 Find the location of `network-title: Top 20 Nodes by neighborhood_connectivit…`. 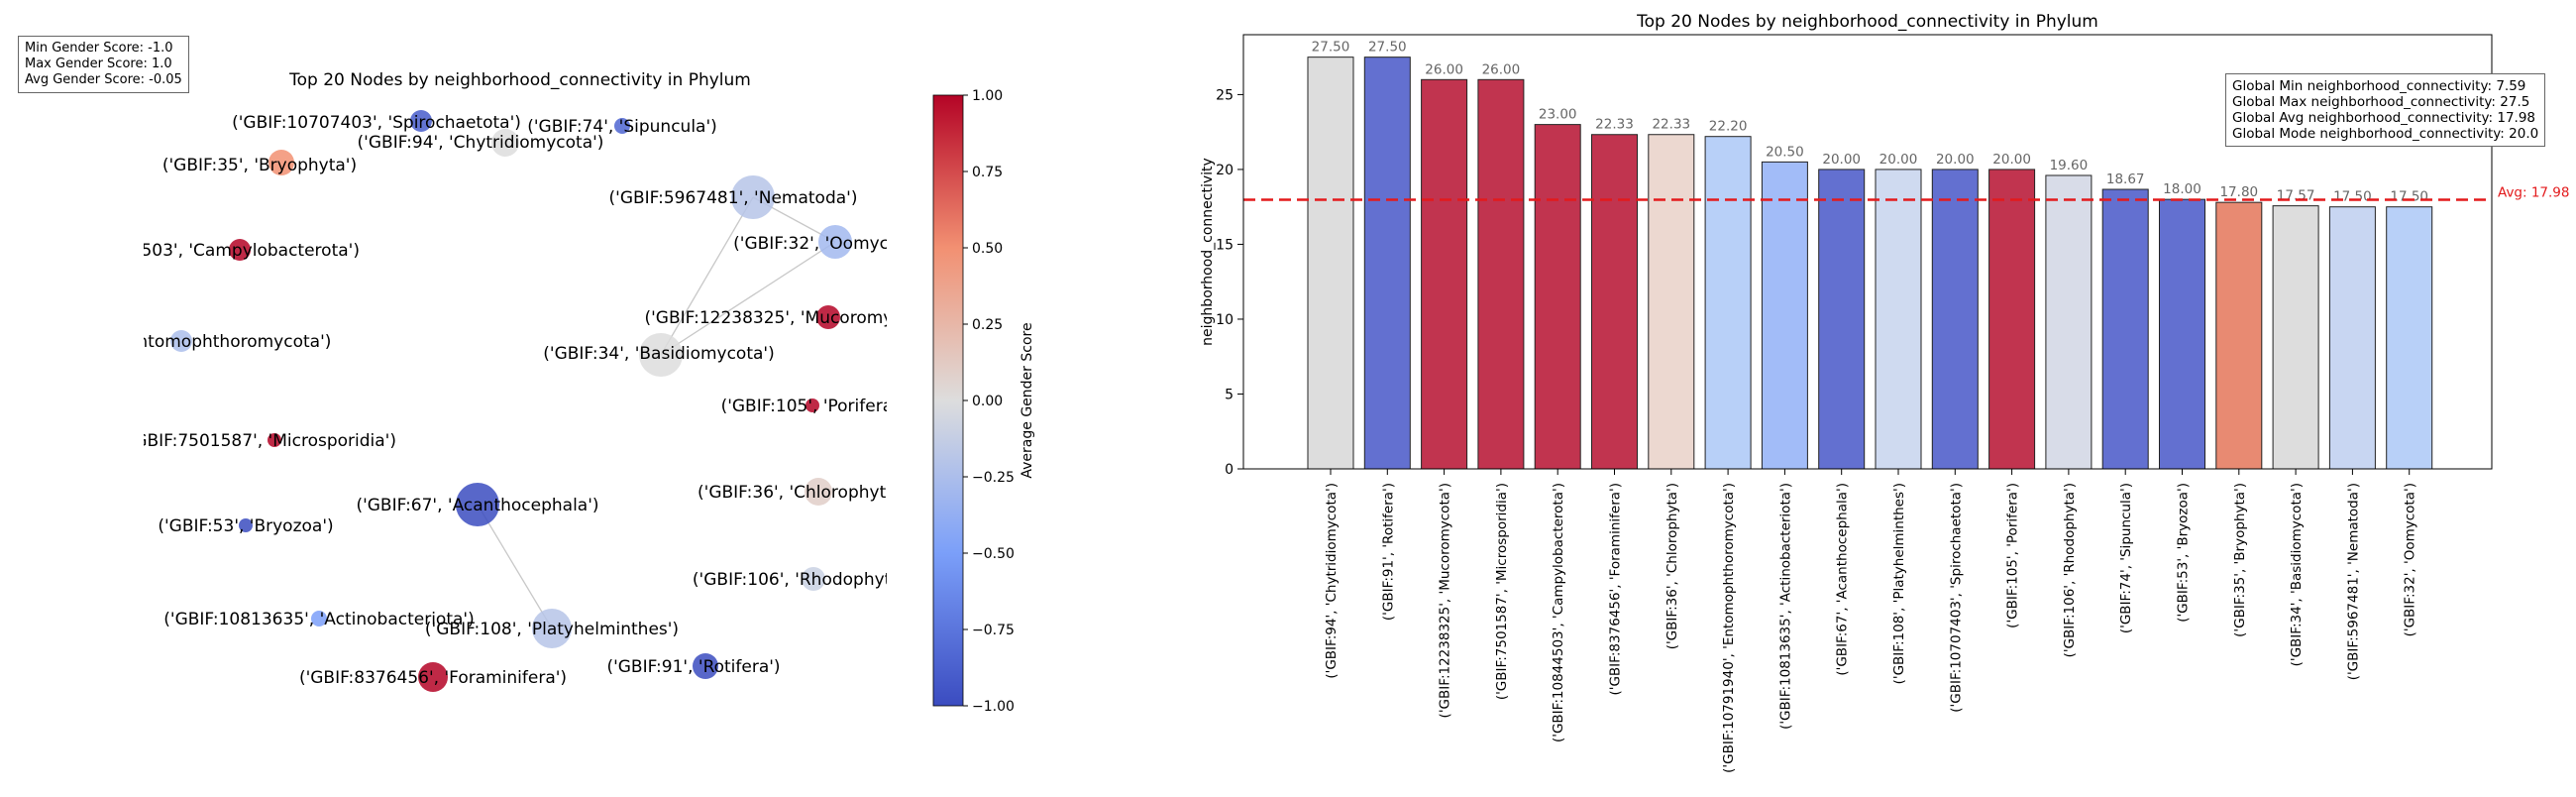

network-title: Top 20 Nodes by neighborhood_connectivit… is located at coordinates (520, 80).